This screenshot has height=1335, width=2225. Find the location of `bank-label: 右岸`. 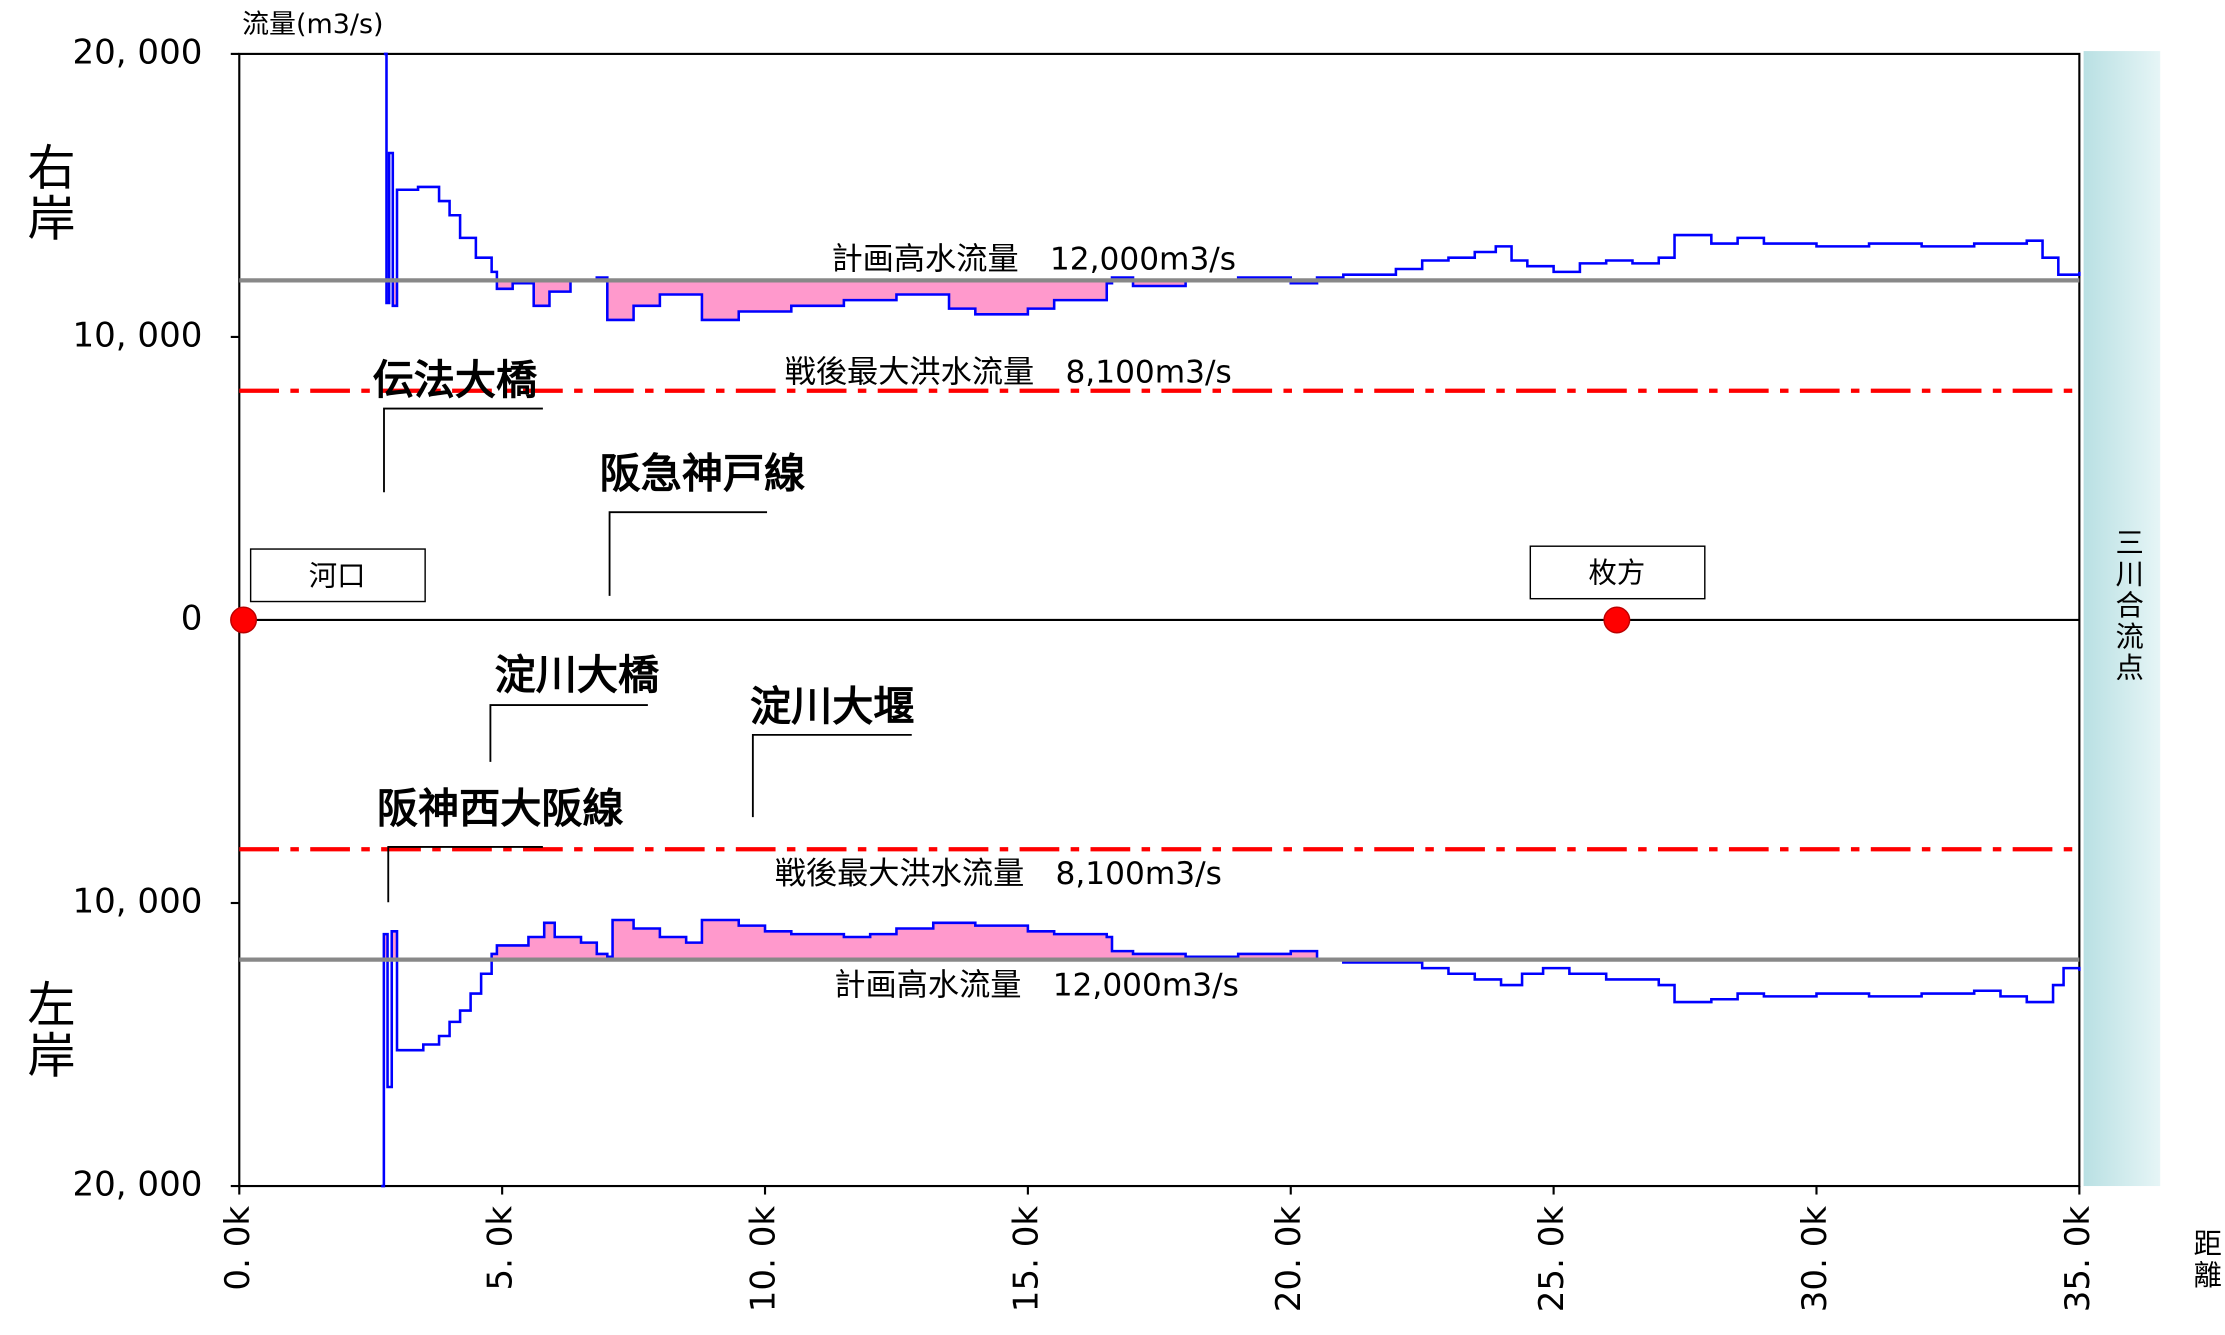

bank-label: 右岸 is located at coordinates (47, 193).